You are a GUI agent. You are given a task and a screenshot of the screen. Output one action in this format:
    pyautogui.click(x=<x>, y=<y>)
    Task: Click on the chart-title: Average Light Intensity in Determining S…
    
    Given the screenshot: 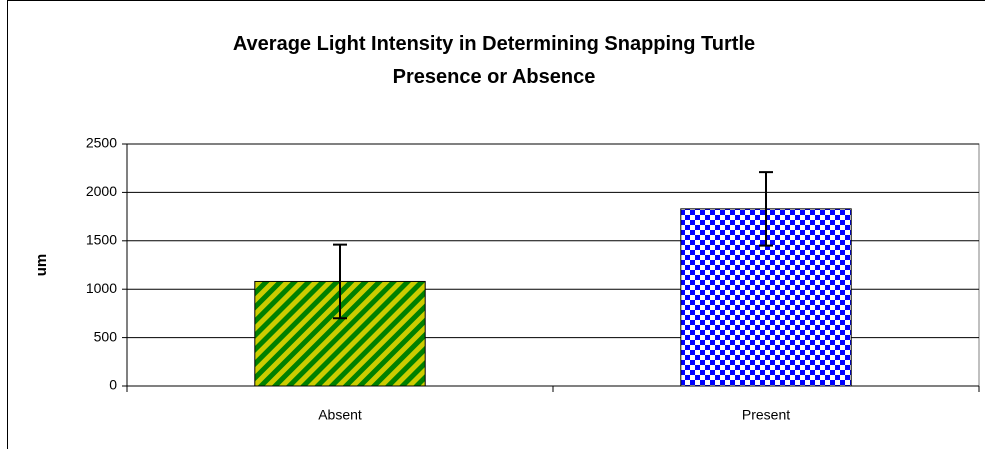 What is the action you would take?
    pyautogui.click(x=494, y=60)
    